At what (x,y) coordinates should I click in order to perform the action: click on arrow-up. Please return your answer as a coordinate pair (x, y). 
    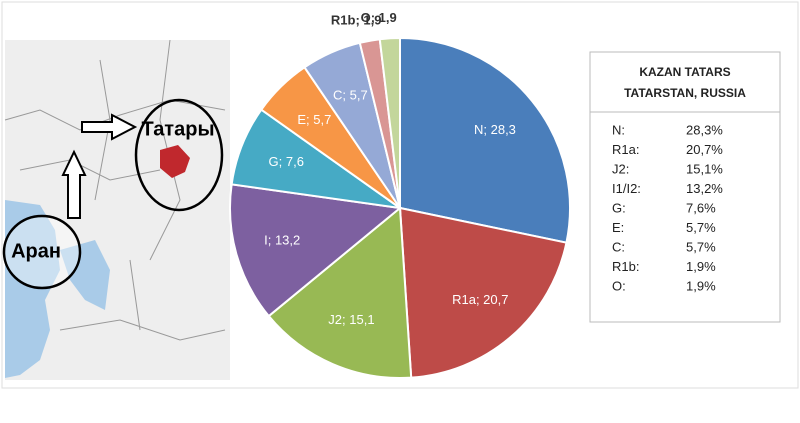
    Looking at the image, I should click on (74, 184).